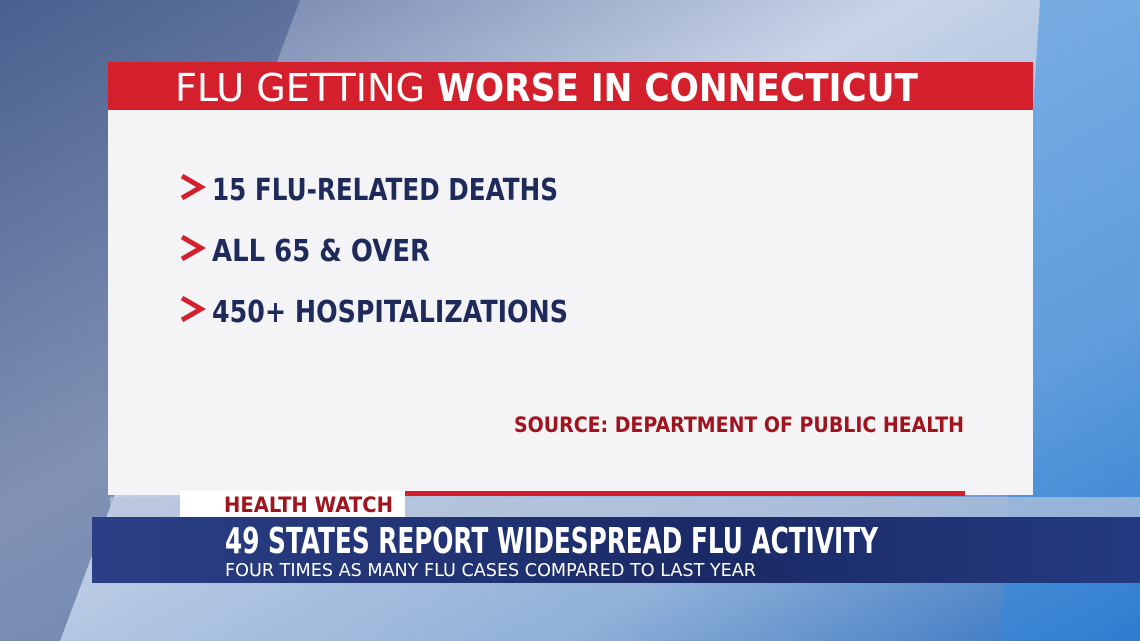  Describe the element at coordinates (739, 425) in the screenshot. I see `source: SOURCE: DEPARTMENT OF PUBLIC HEALTH` at that location.